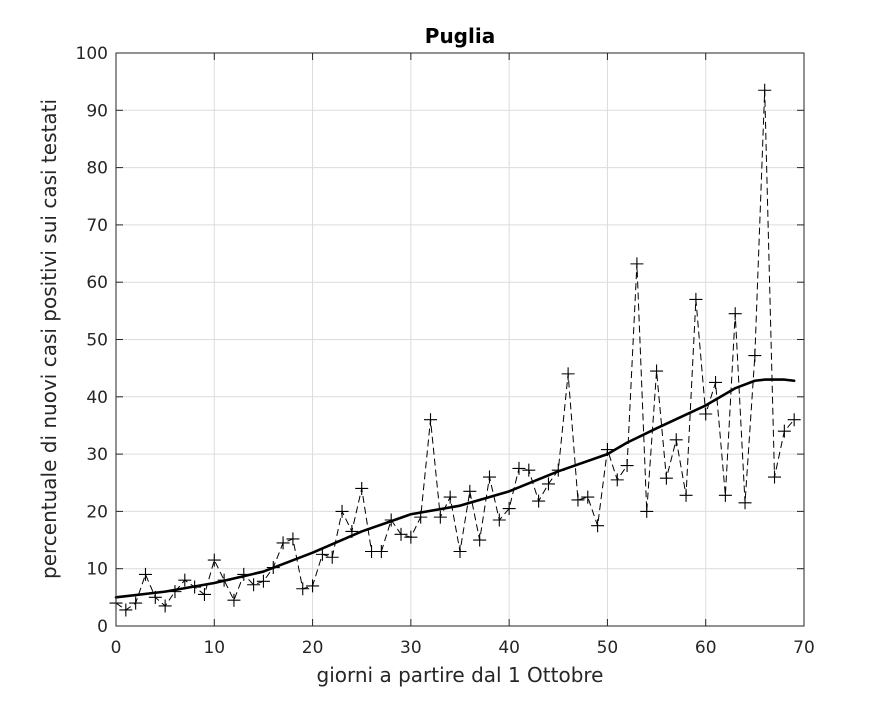  I want to click on y-tick-label: 90, so click(97, 111).